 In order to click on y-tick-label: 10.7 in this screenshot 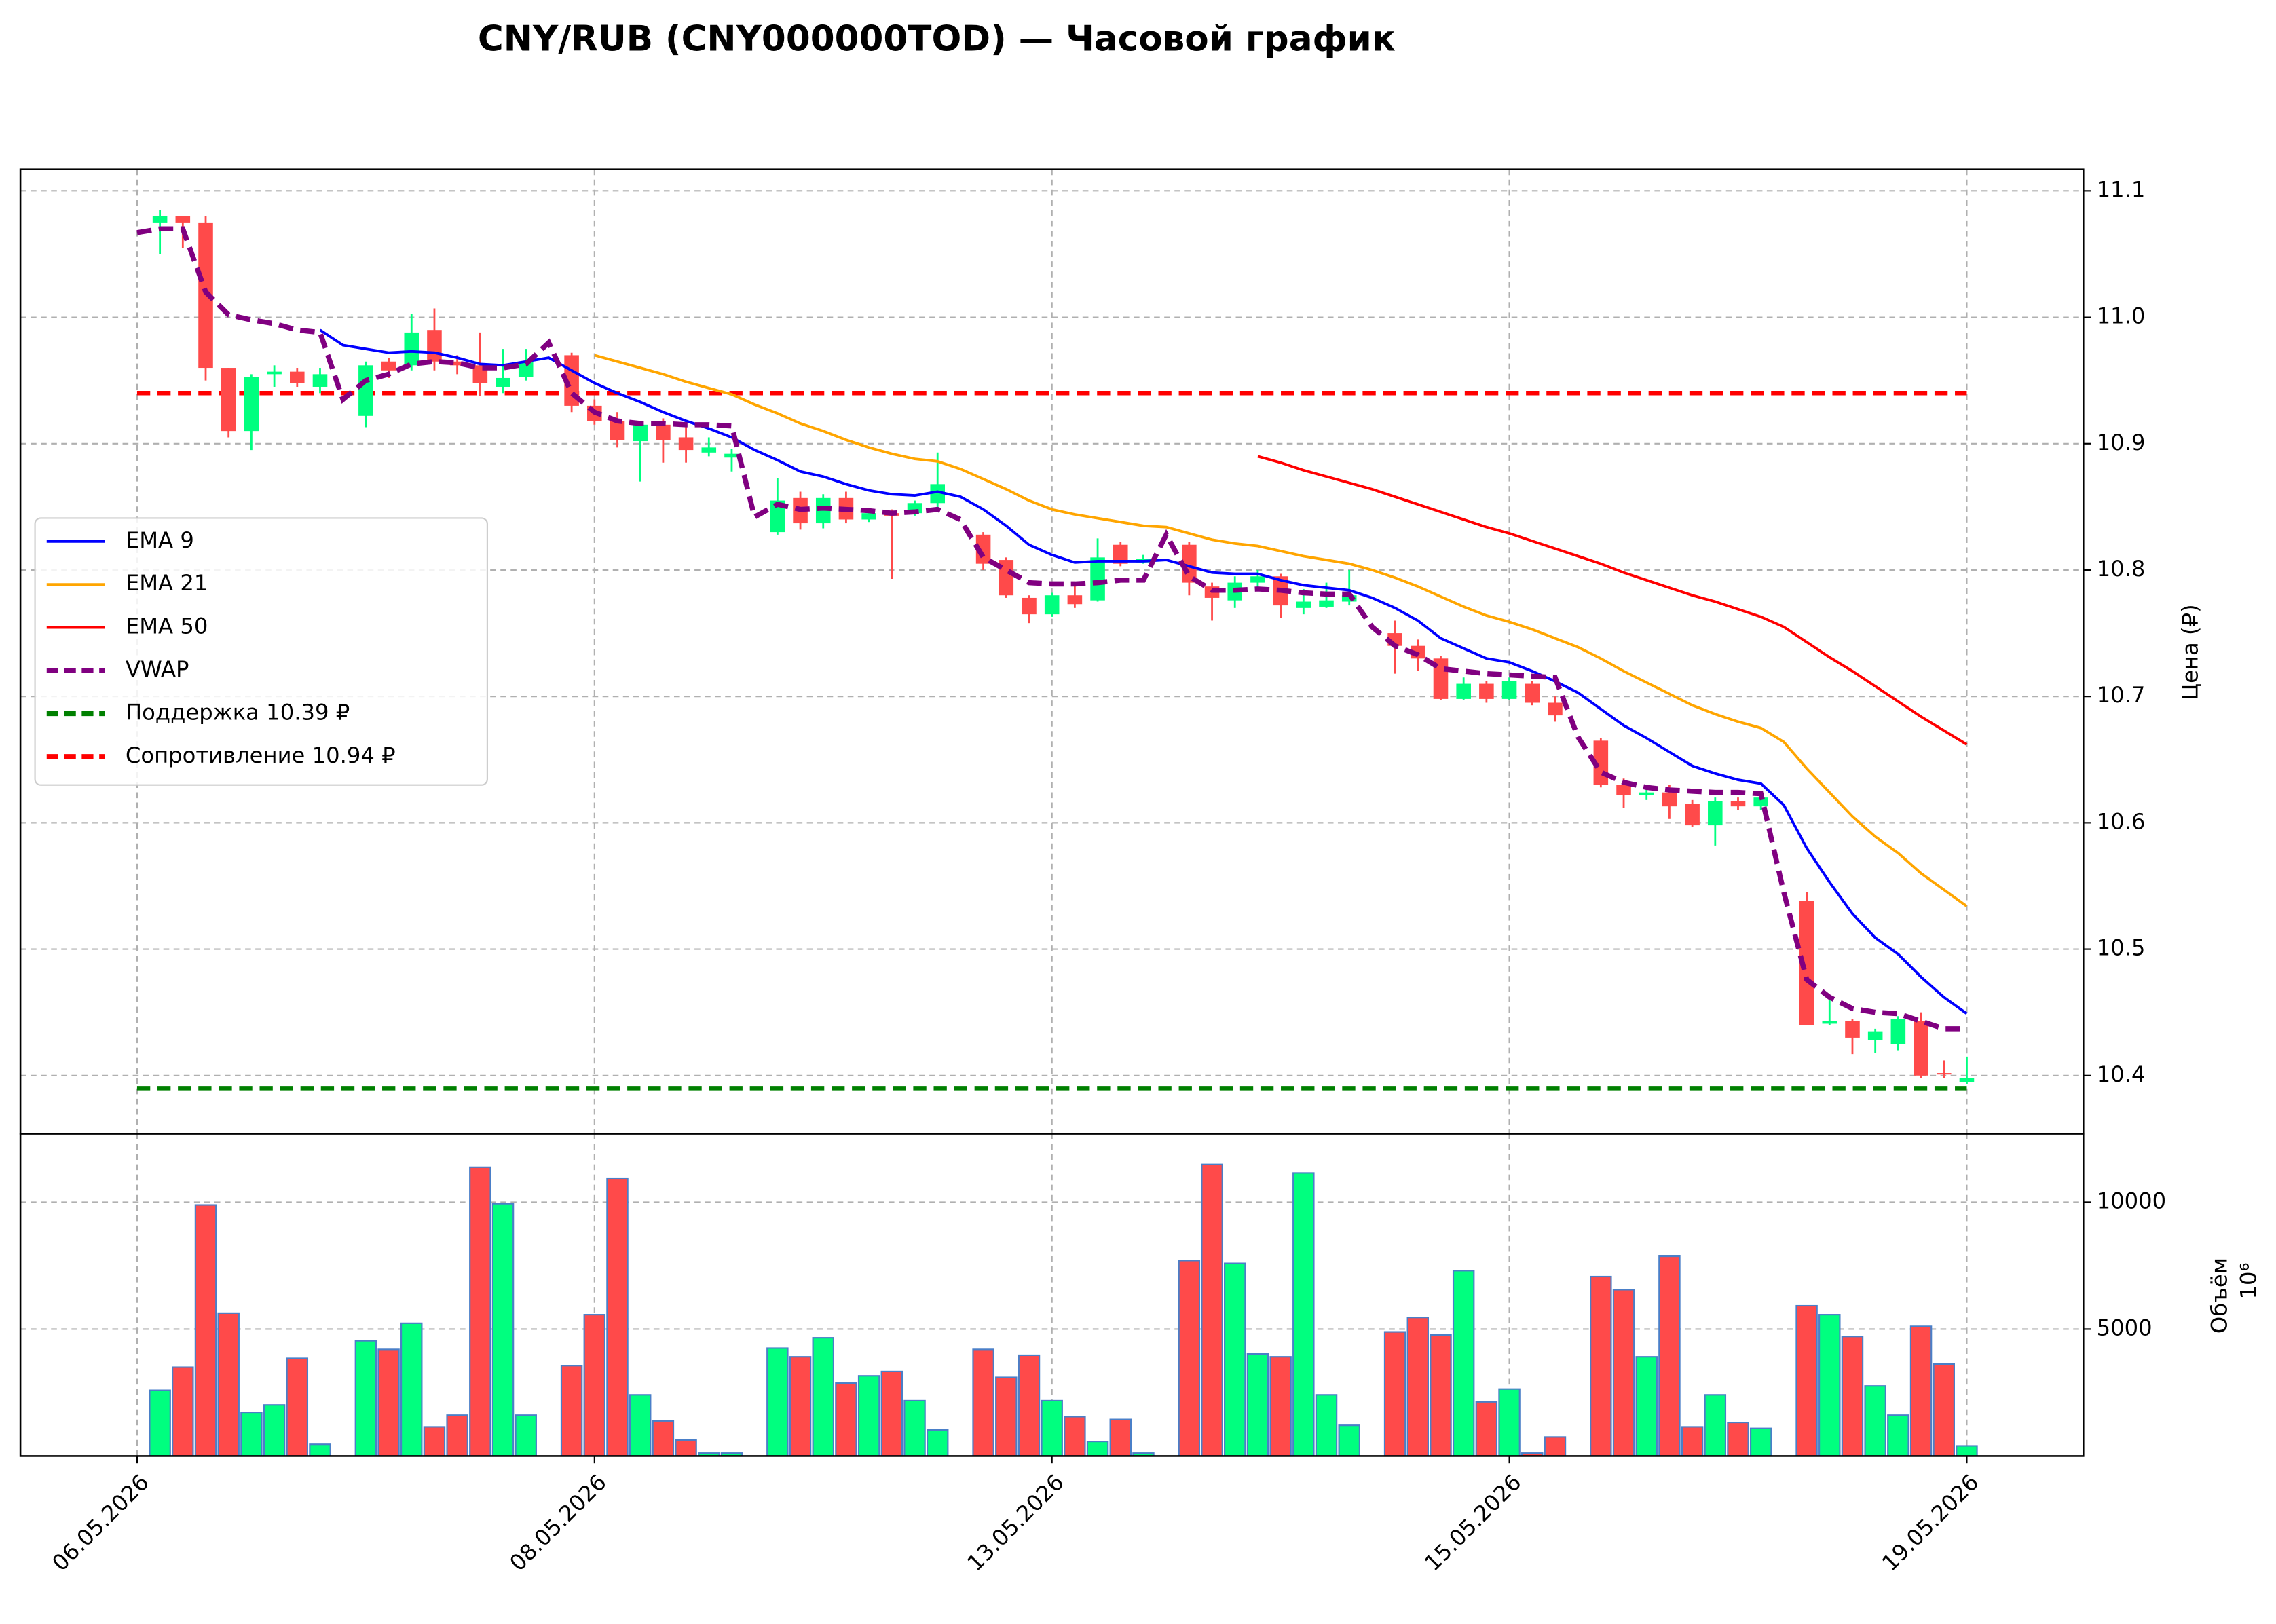, I will do `click(2121, 695)`.